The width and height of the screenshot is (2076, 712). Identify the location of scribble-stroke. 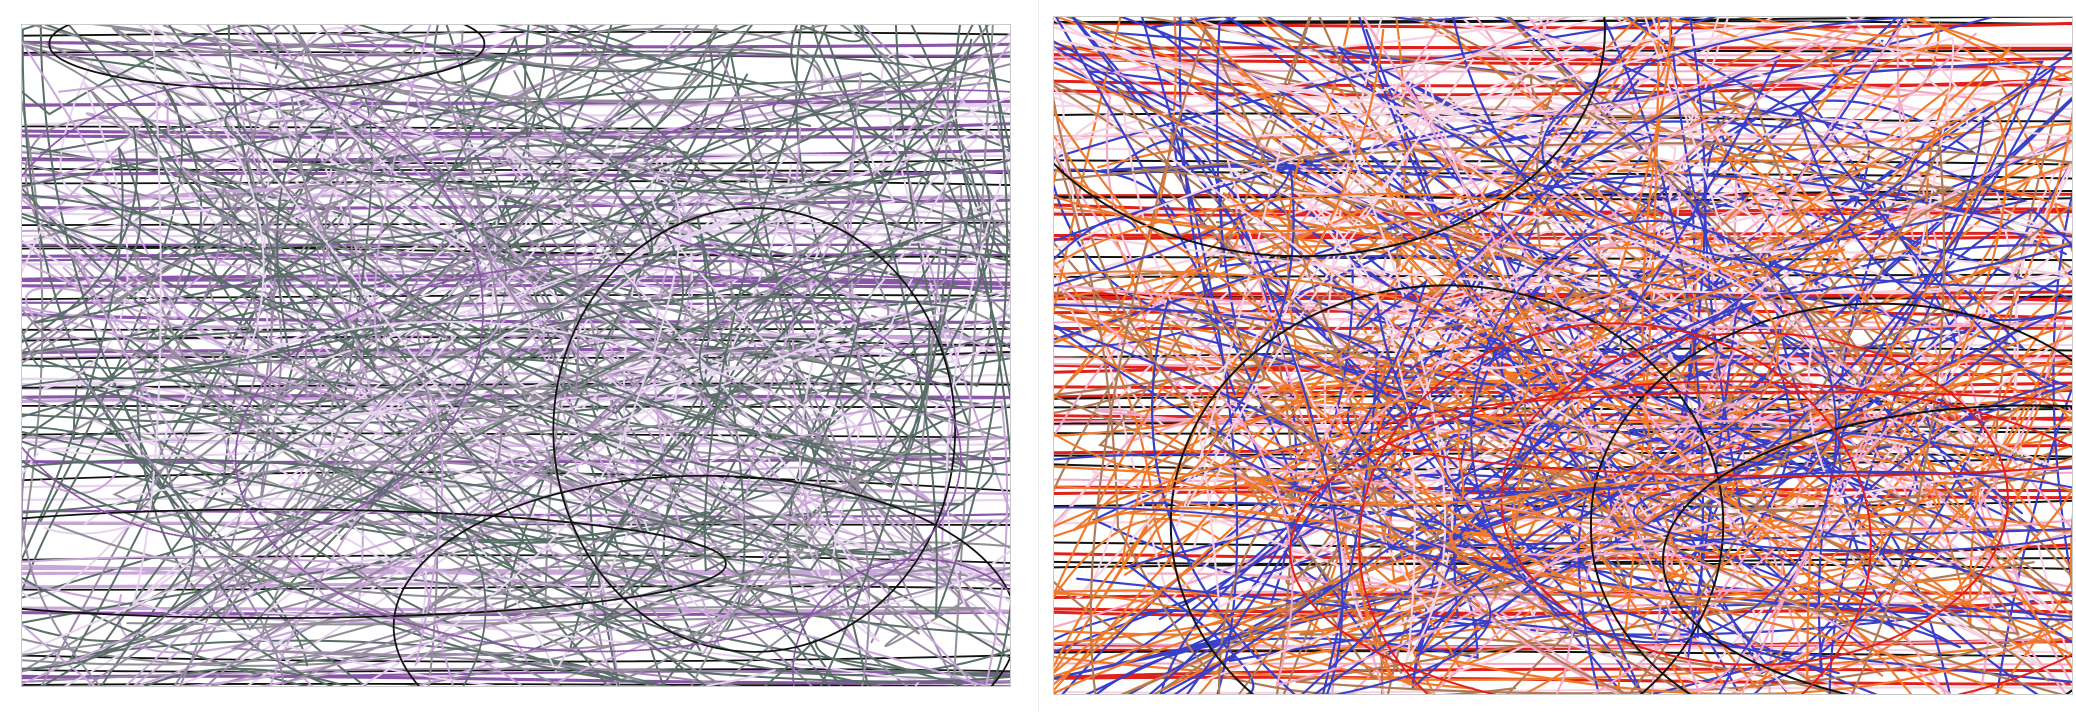
(1563, 689).